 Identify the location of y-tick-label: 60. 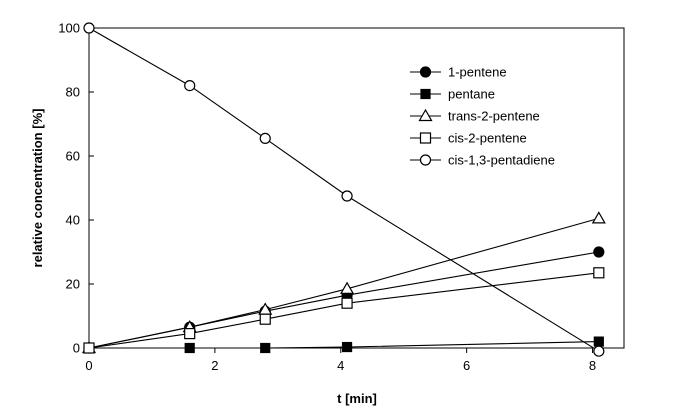
(73, 156).